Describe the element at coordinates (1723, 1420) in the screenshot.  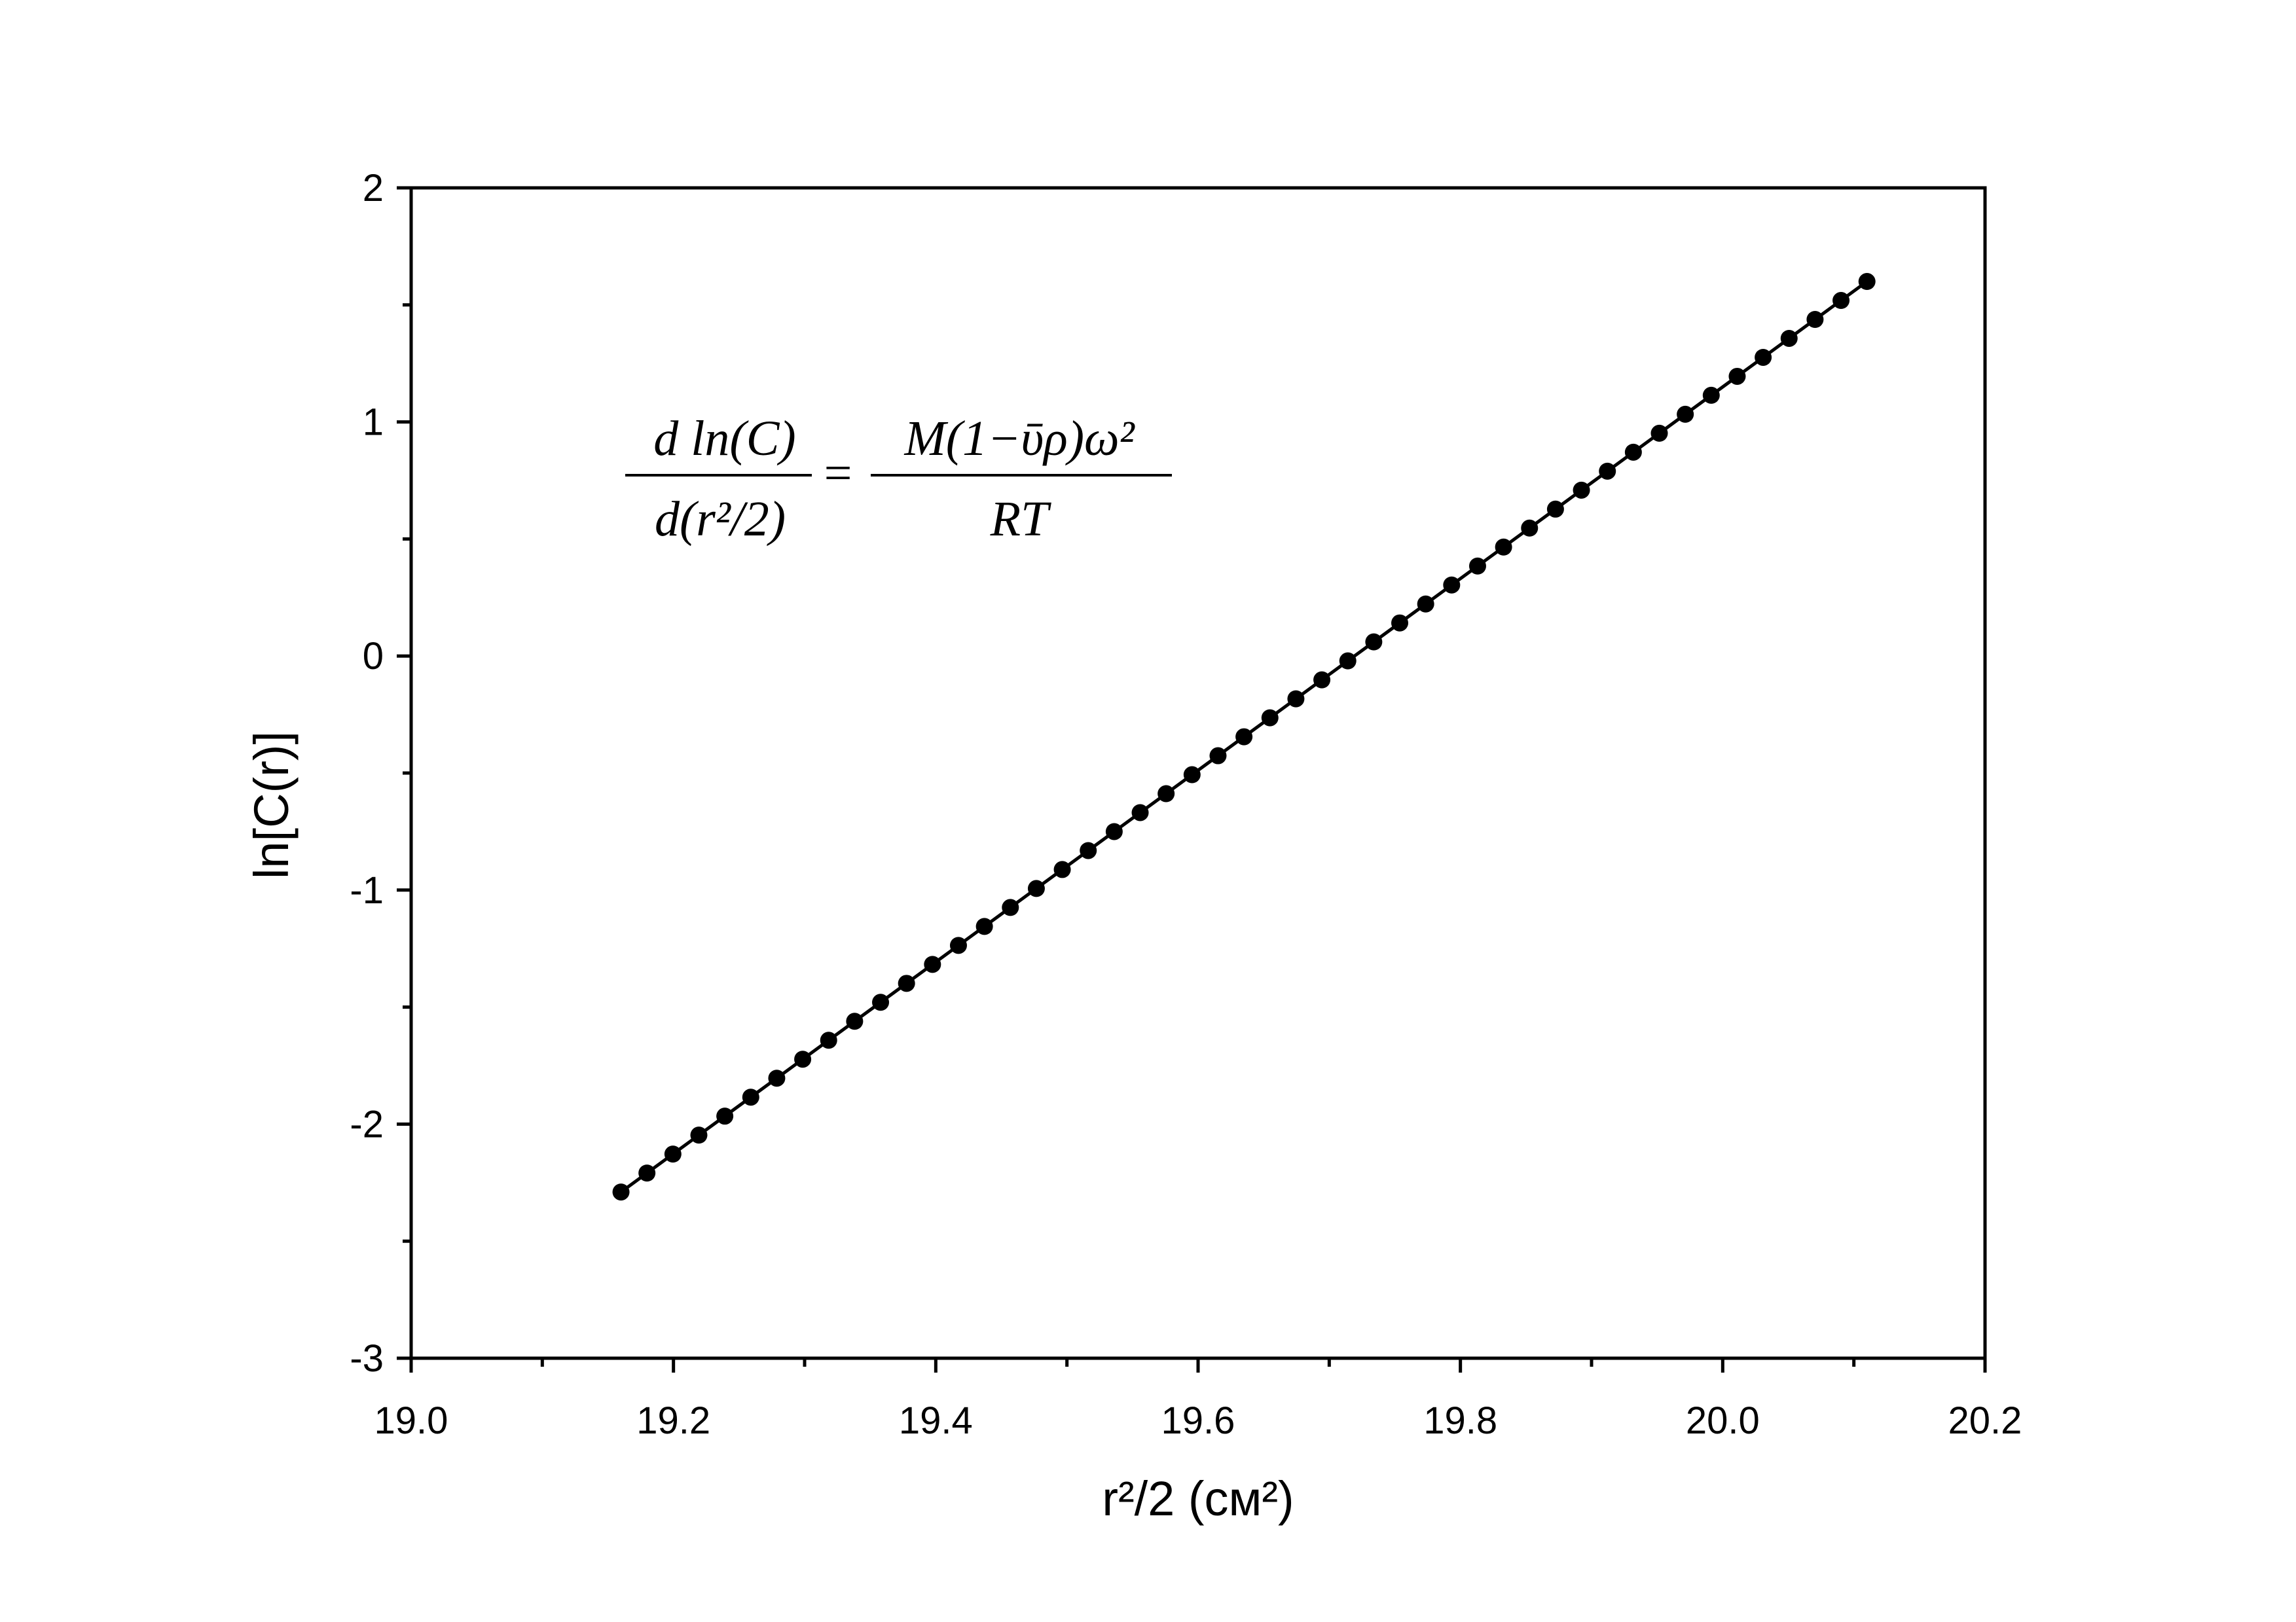
I see `x-tick-label: 20.0` at that location.